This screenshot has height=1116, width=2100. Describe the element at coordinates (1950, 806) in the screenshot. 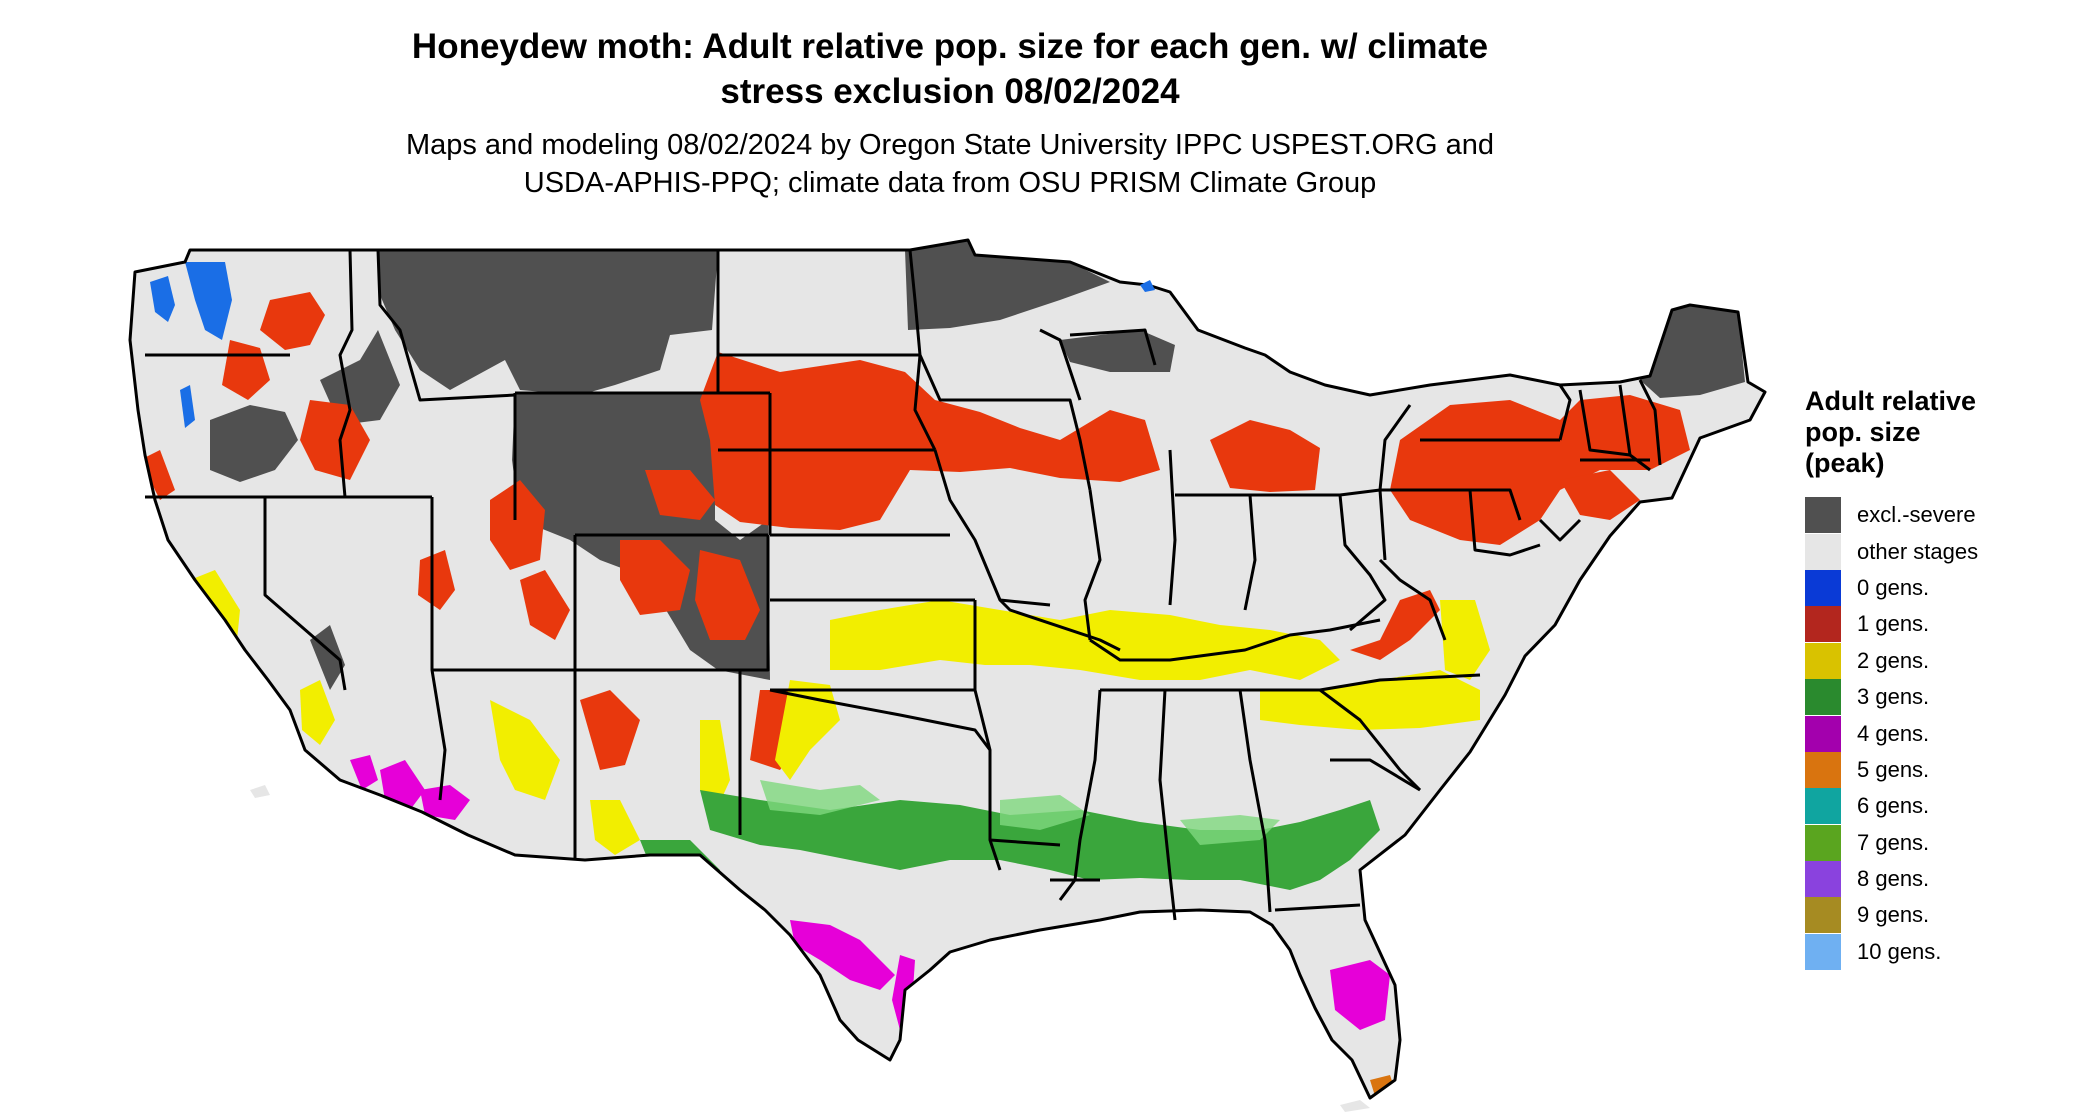

I see `legend-item: 6 gens.` at that location.